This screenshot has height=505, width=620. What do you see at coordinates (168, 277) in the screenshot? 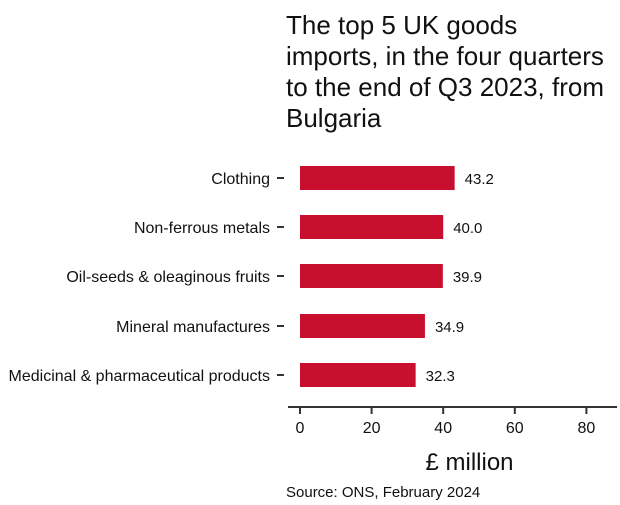
I see `category-label: Oil-seeds & oleaginous fruits` at bounding box center [168, 277].